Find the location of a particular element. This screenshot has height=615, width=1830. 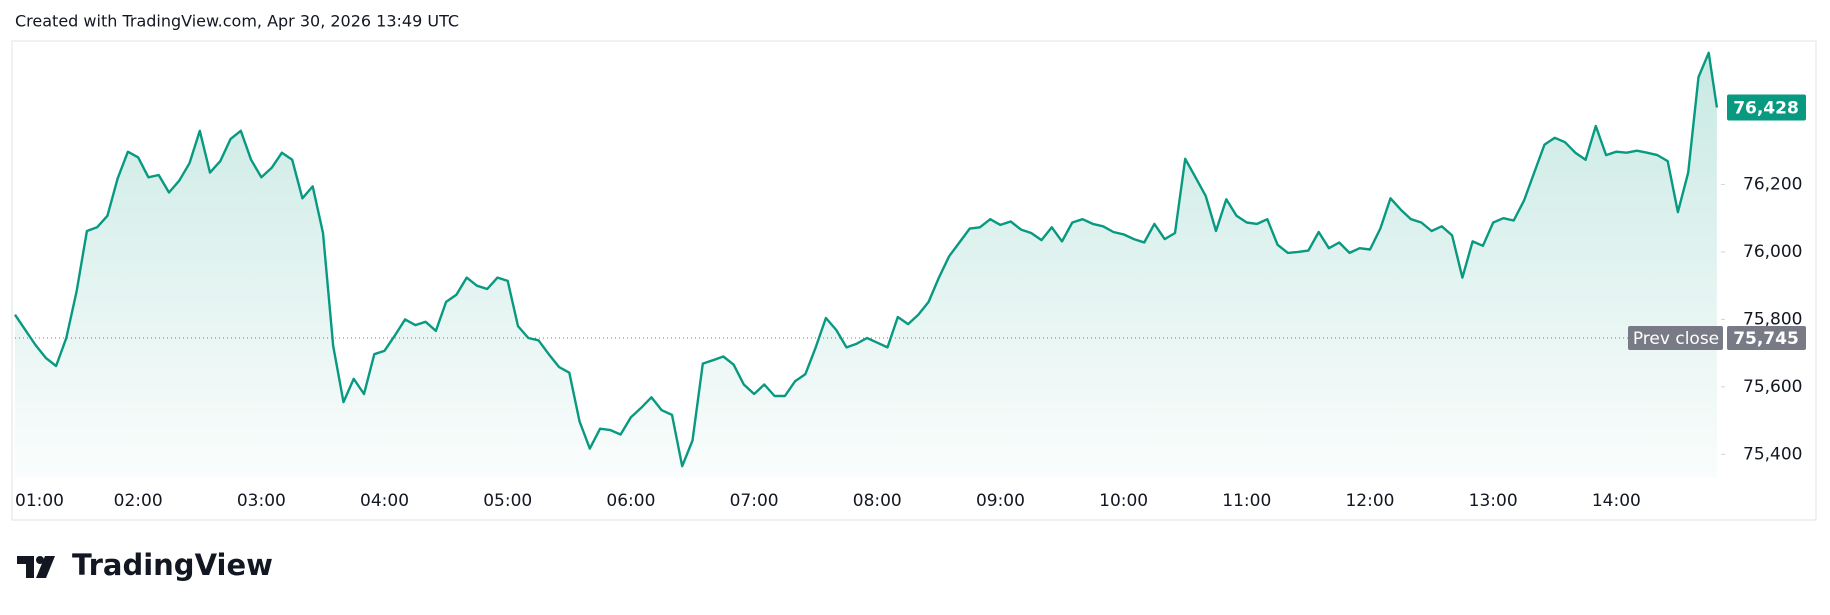

logo is located at coordinates (36, 567).